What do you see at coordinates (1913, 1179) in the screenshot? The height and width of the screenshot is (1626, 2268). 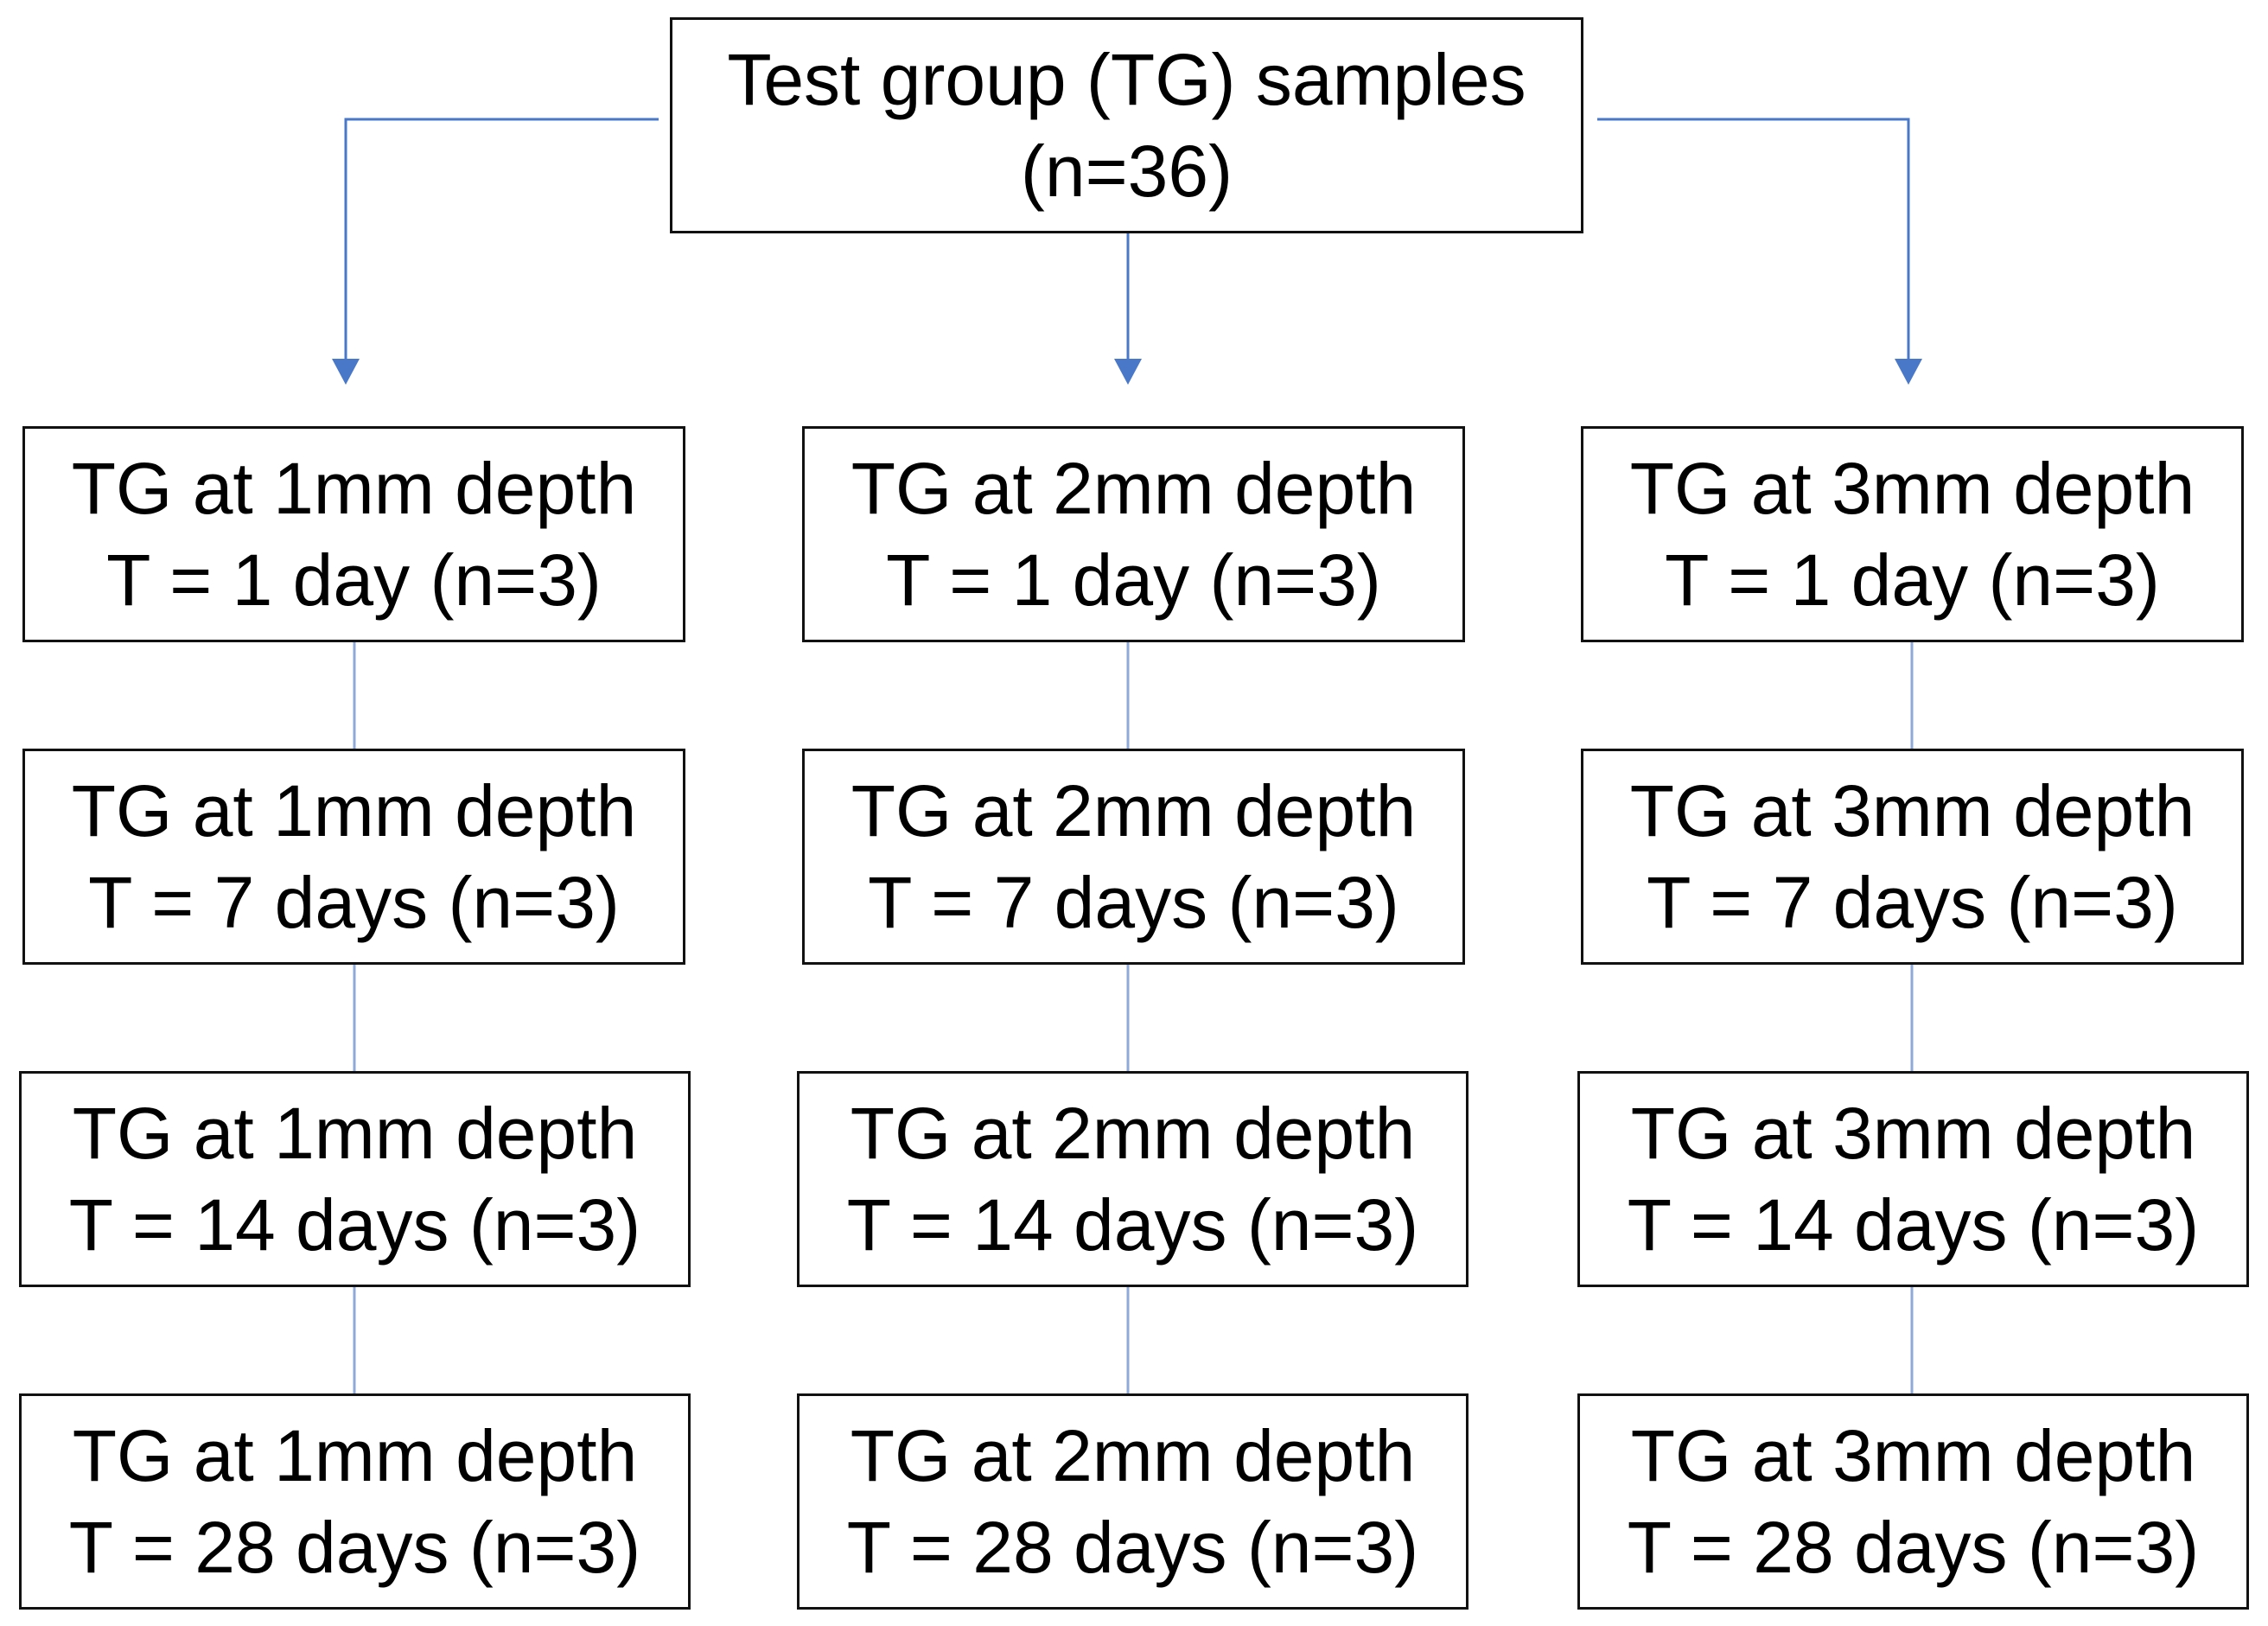 I see `node-3mm-day14: TG at 3mm depth T = 14 days (n=3)` at bounding box center [1913, 1179].